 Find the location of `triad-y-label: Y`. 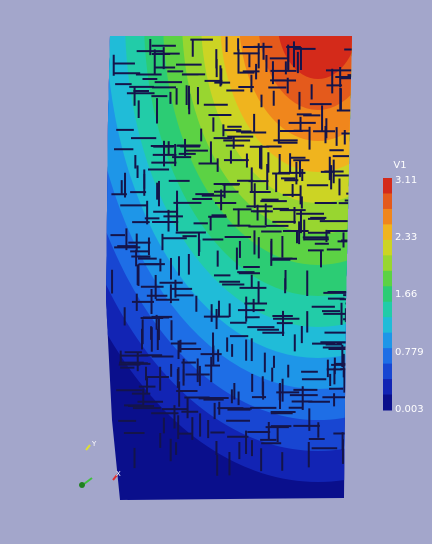

triad-y-label: Y is located at coordinates (94, 444).